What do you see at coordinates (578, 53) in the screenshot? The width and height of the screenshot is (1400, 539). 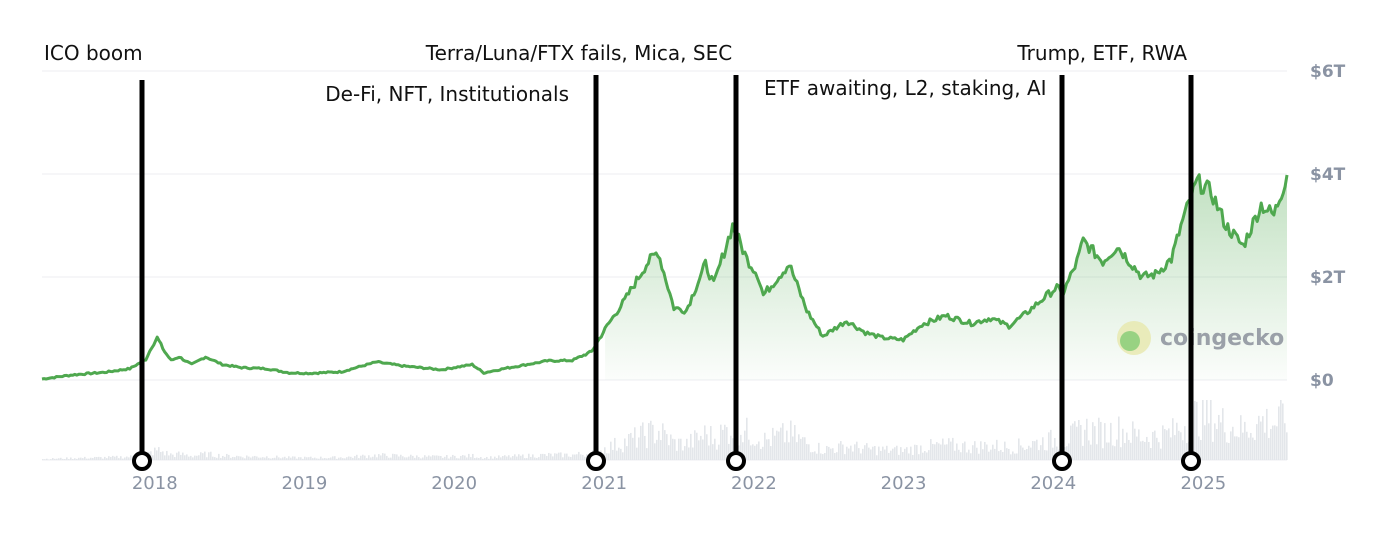 I see `annotation-label: Terra/Luna/FTX fails, Mica, SEC` at bounding box center [578, 53].